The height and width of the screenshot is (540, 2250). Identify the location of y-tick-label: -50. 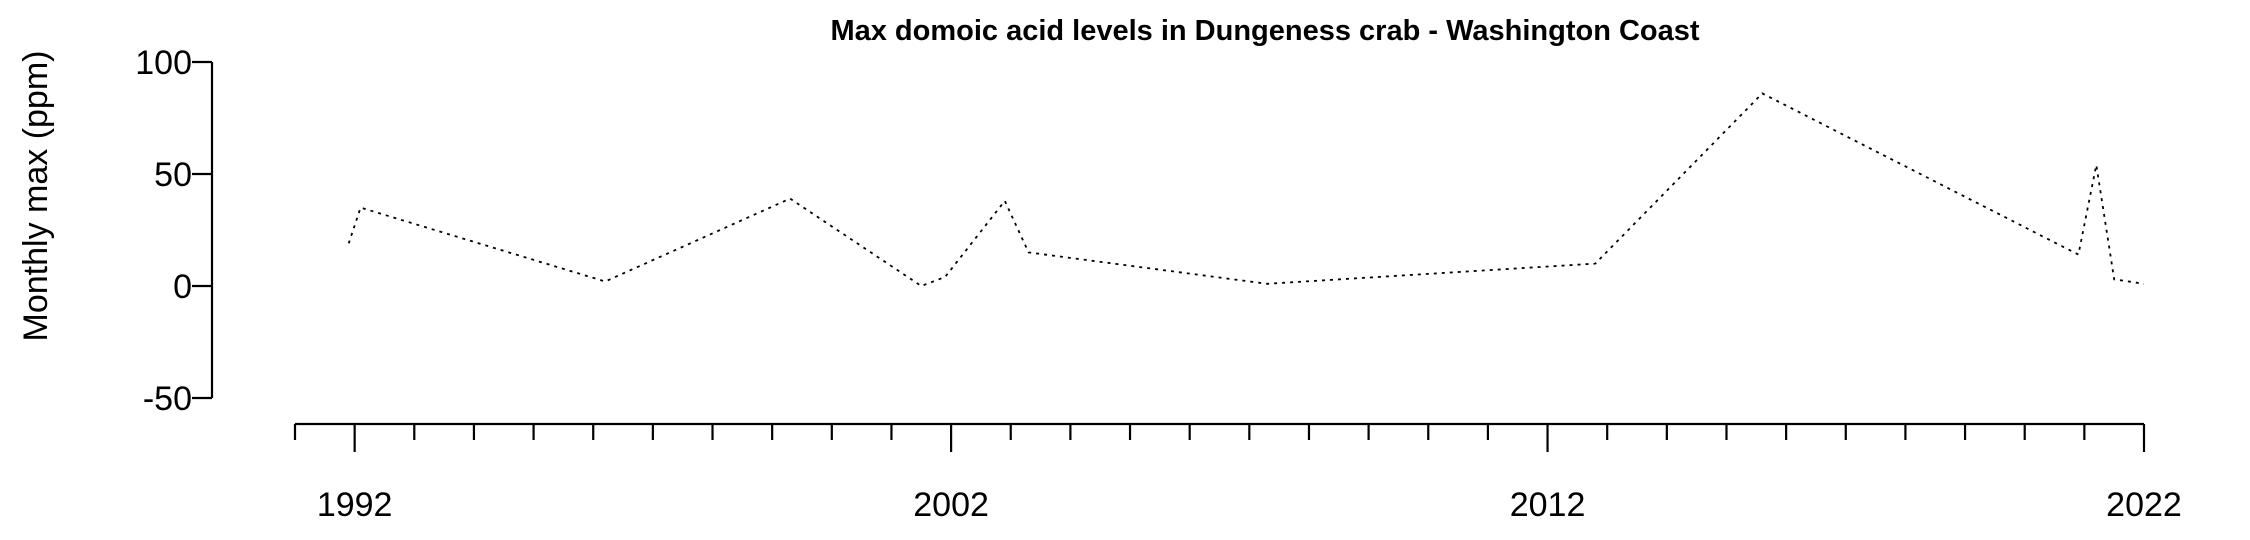
(167, 399).